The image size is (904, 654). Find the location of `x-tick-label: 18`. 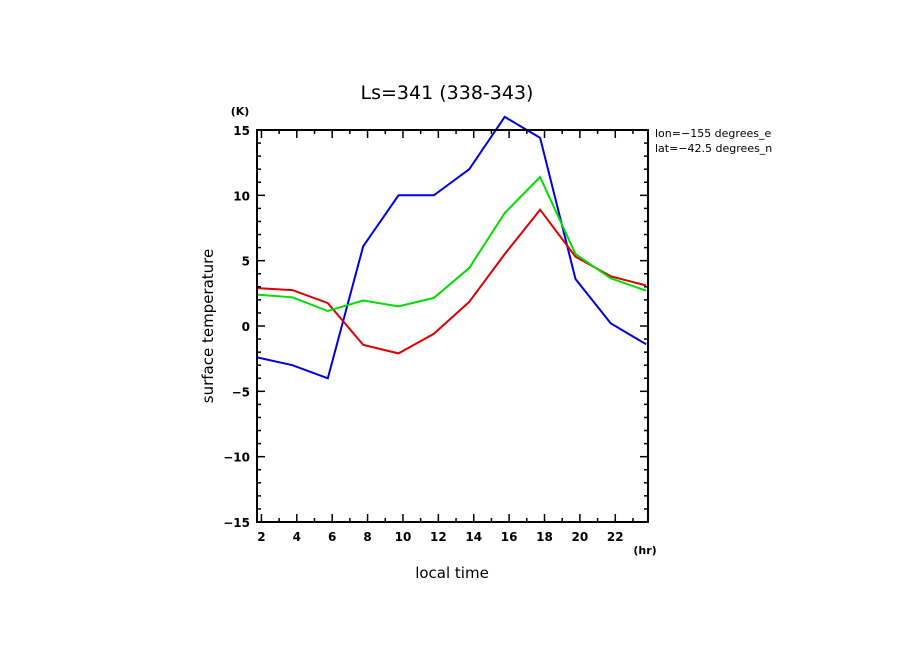

x-tick-label: 18 is located at coordinates (544, 537).